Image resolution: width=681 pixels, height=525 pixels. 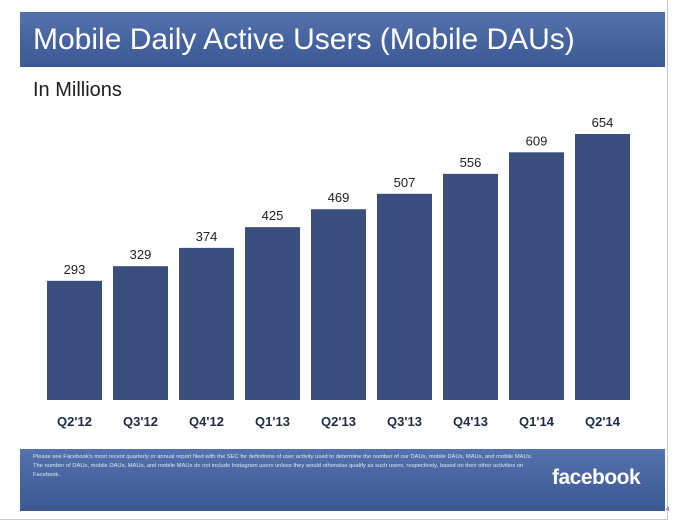 I want to click on category-label: Q2'13, so click(x=338, y=421).